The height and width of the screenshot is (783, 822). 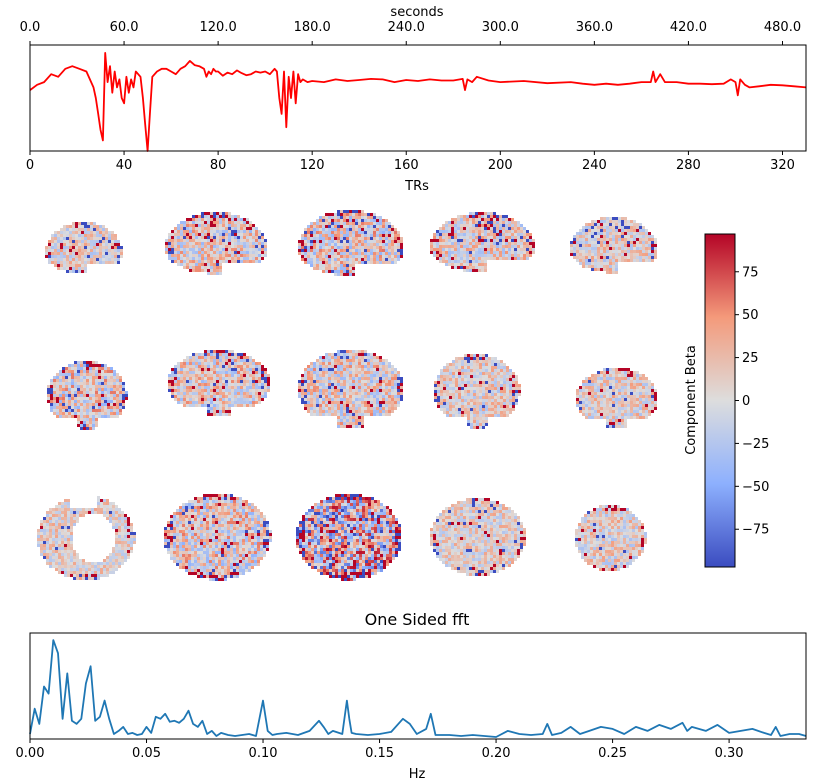 What do you see at coordinates (218, 27) in the screenshot?
I see `ts-top-tick-label: 120.0` at bounding box center [218, 27].